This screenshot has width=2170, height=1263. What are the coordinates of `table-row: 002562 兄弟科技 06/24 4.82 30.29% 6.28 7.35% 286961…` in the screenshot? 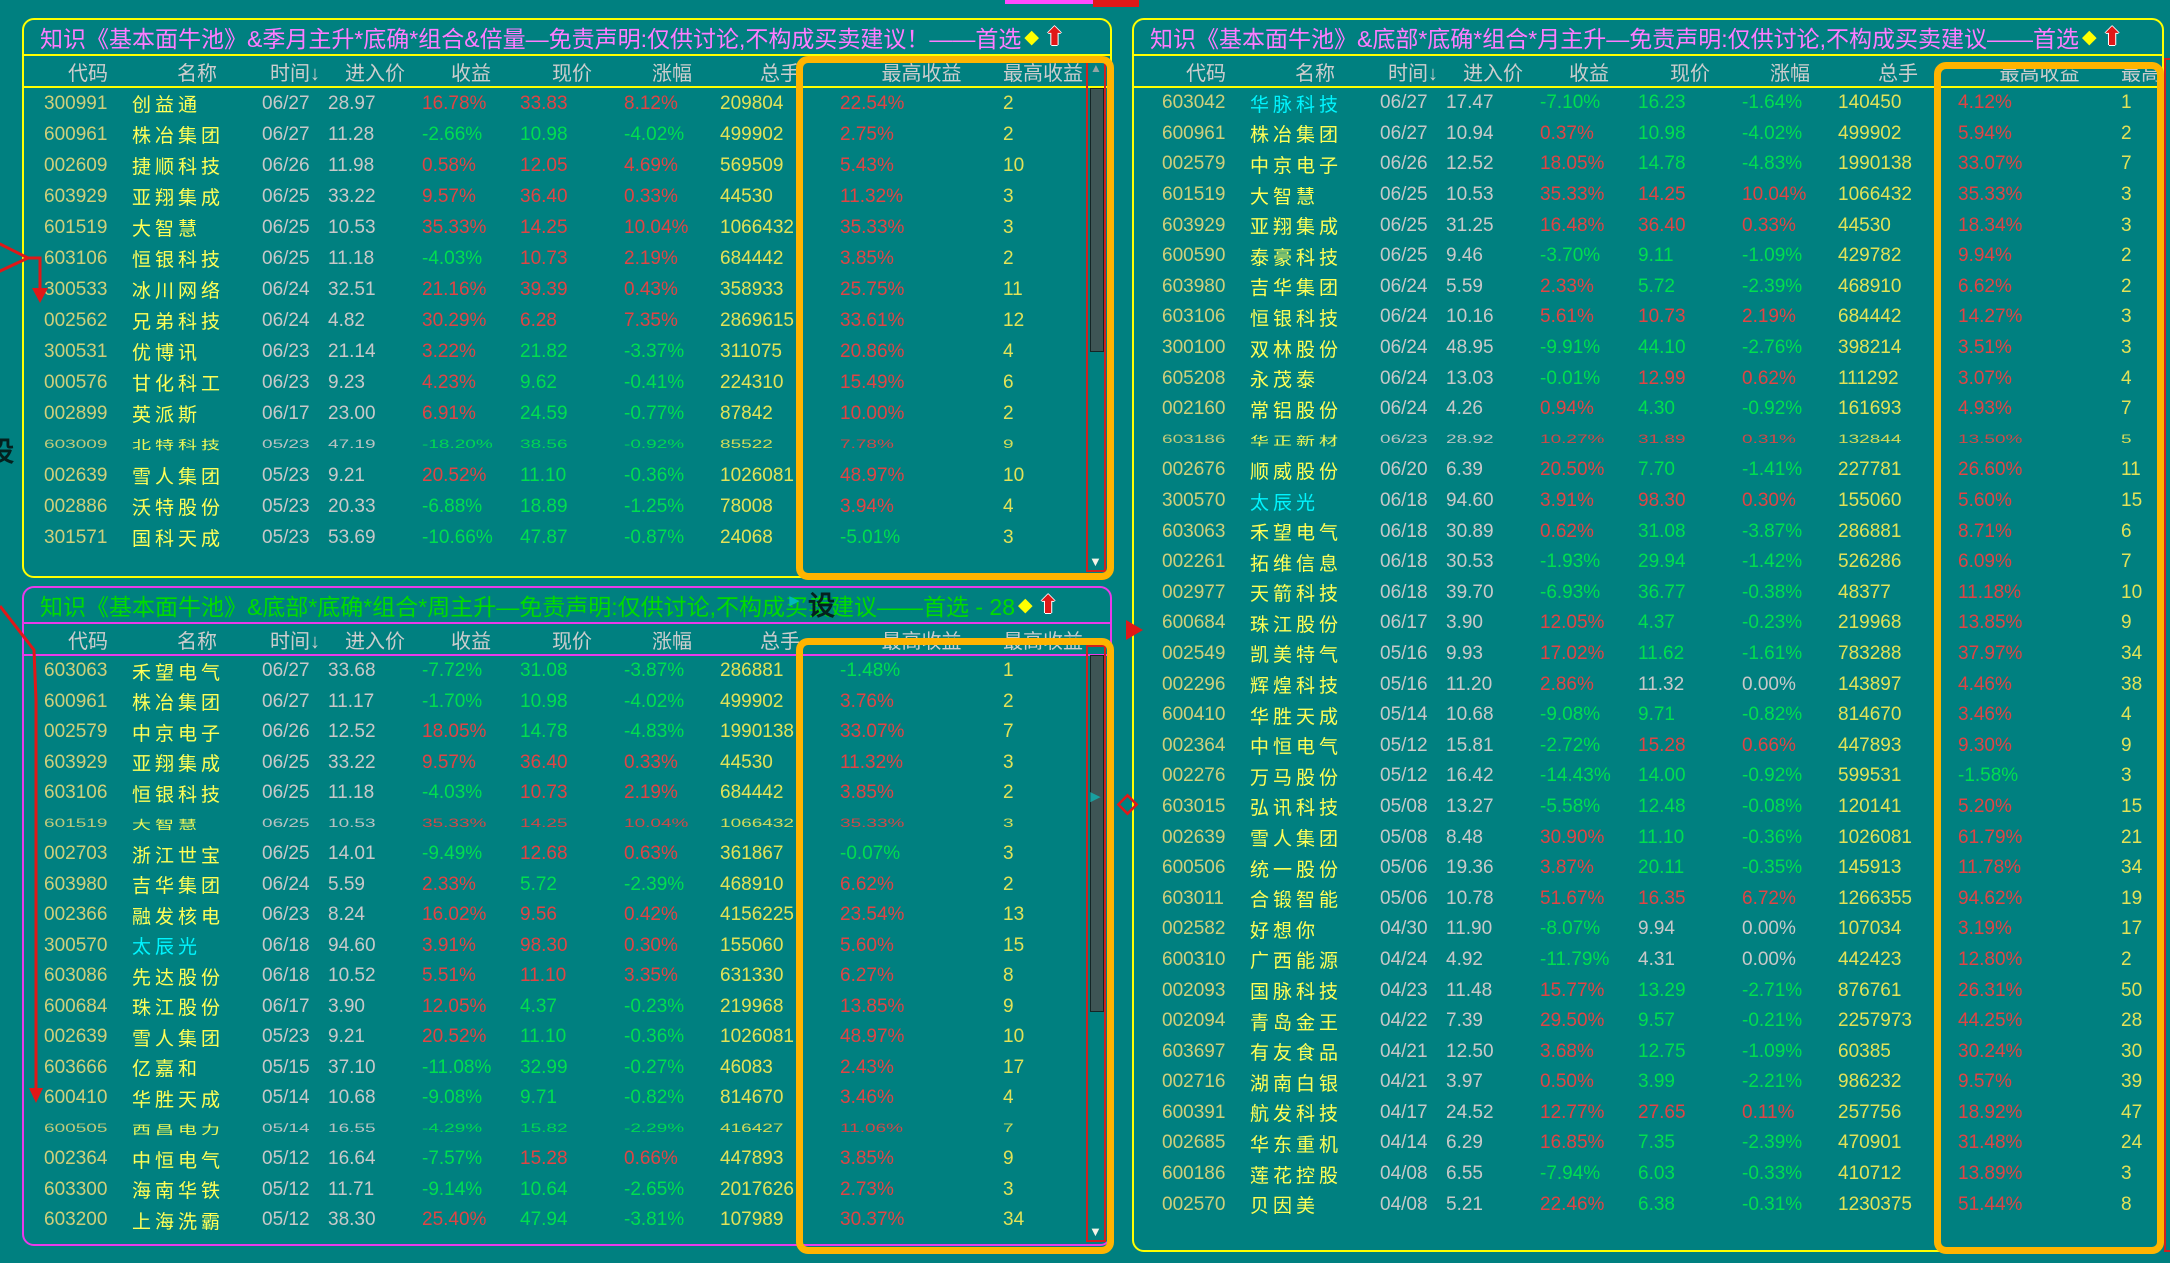 It's located at (567, 320).